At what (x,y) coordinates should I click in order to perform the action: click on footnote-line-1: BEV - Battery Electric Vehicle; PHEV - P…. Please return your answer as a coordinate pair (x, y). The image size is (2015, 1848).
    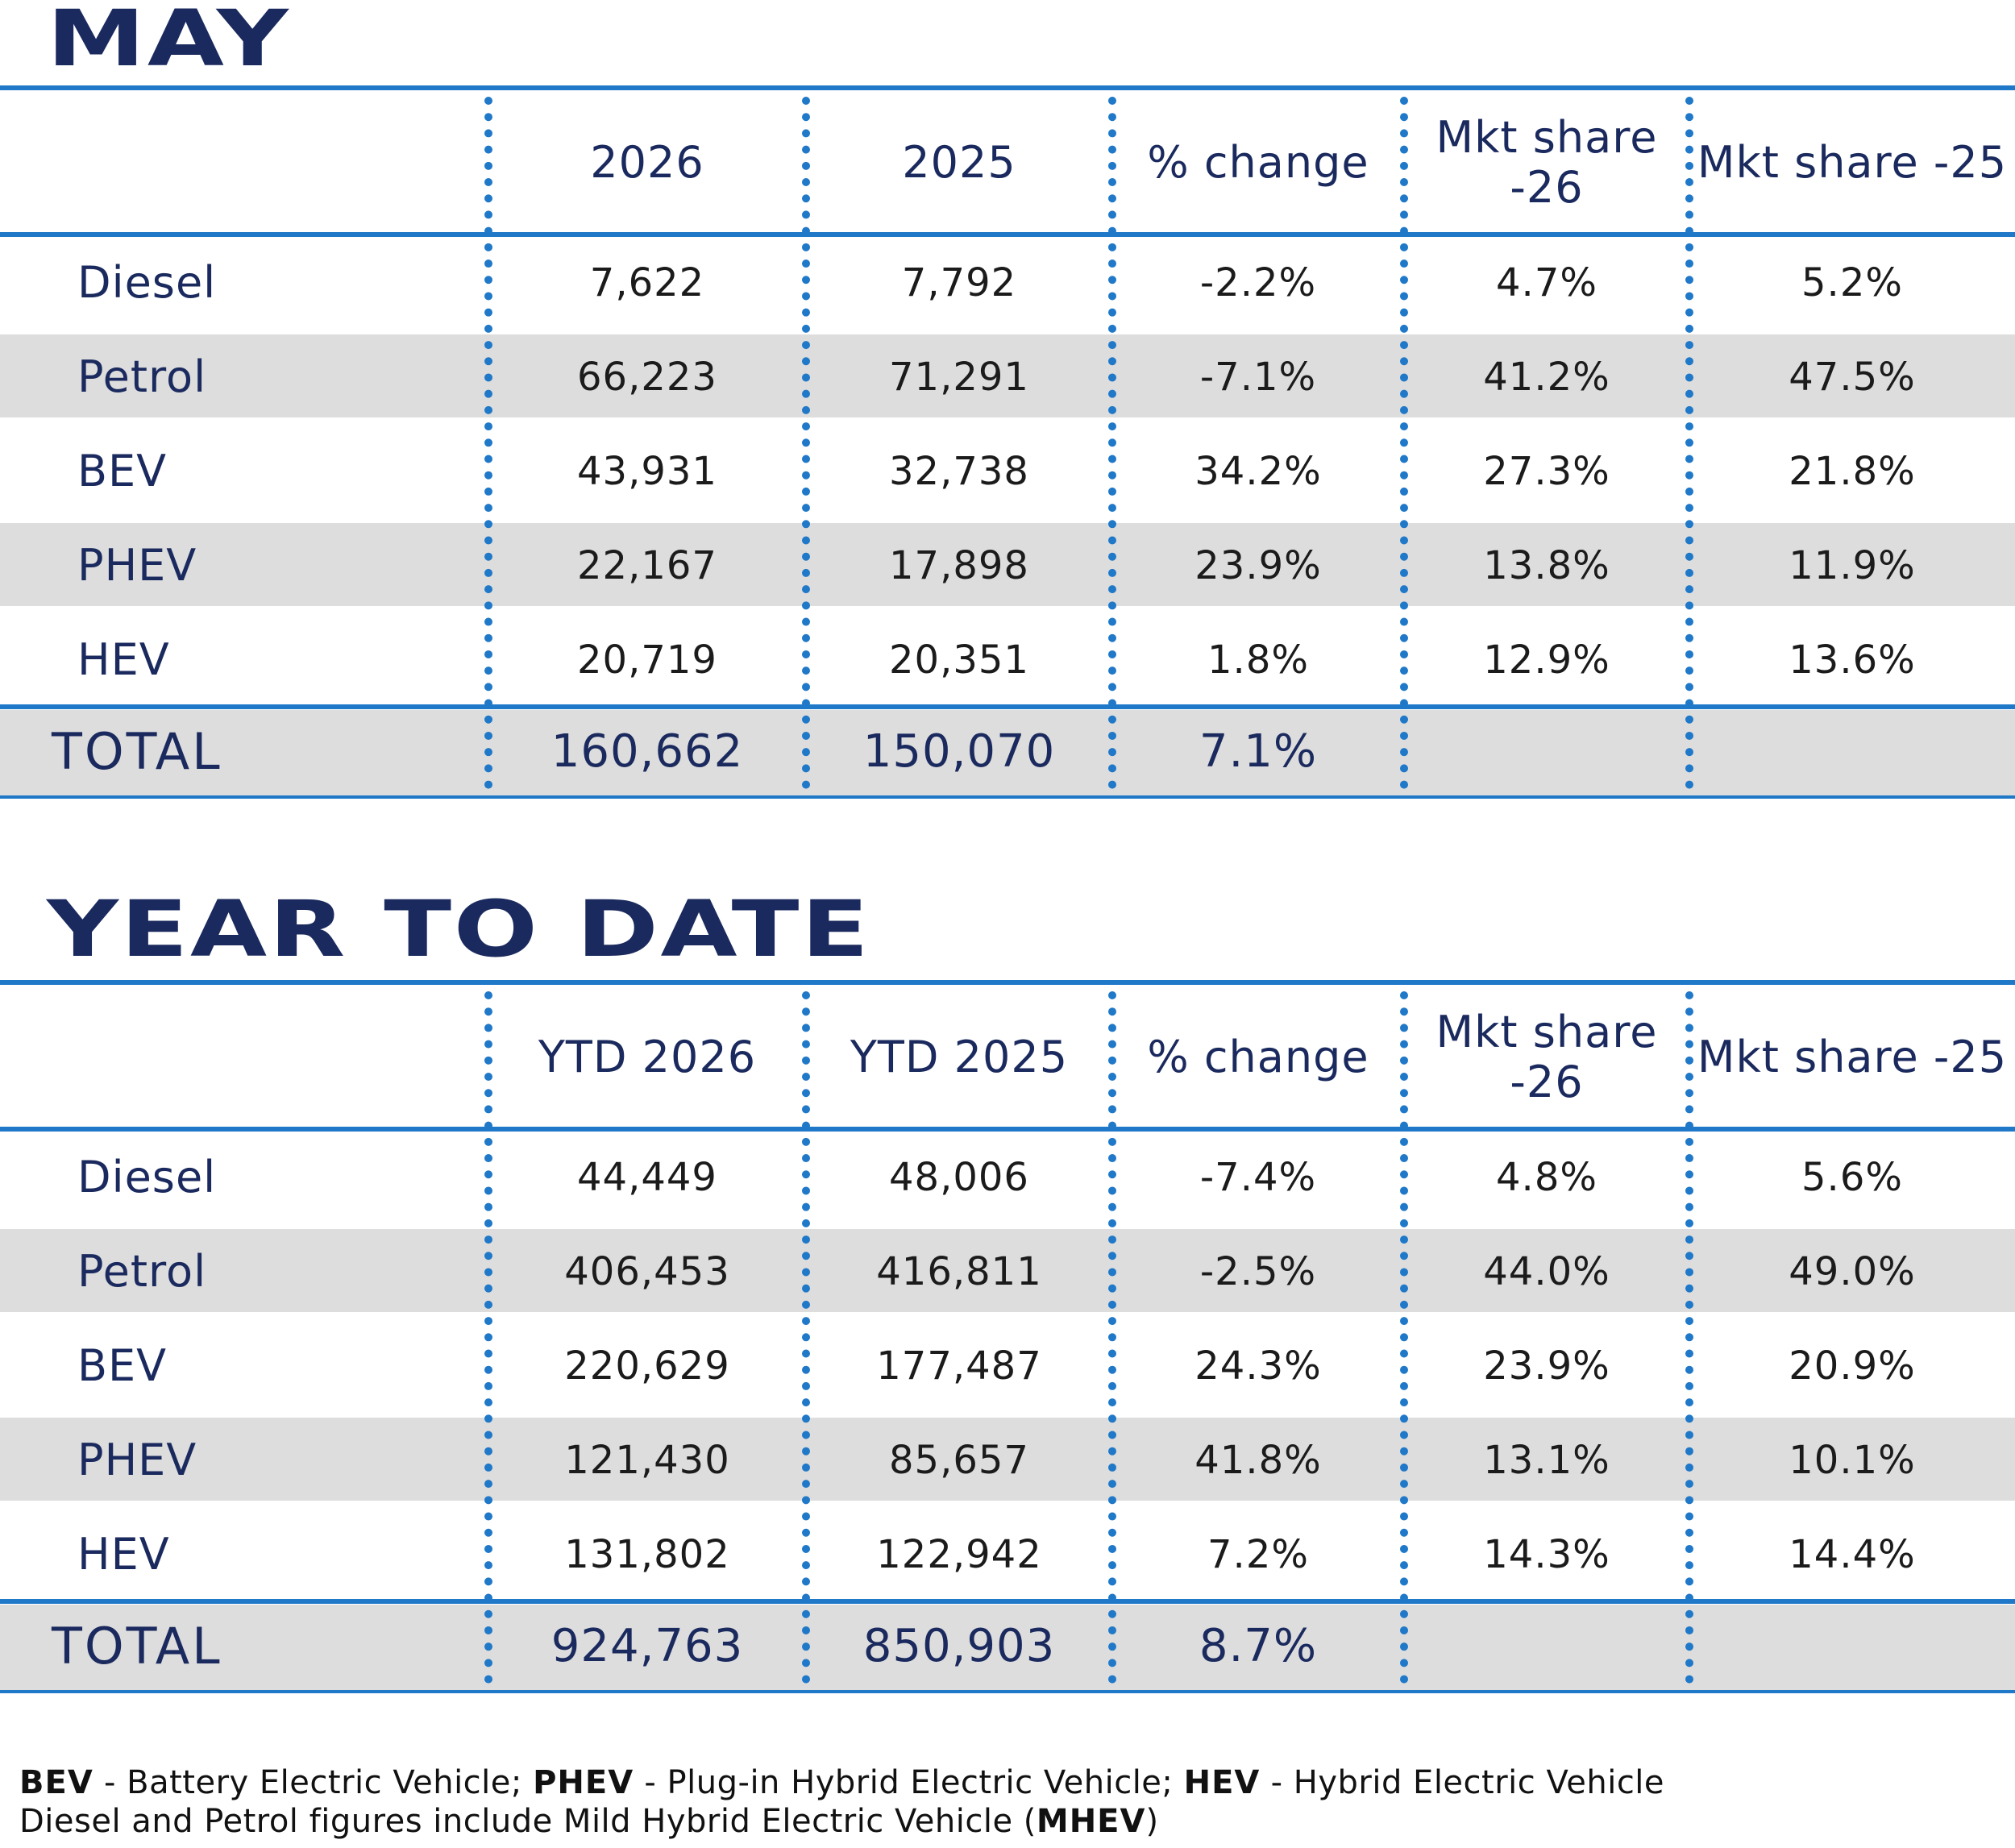
    Looking at the image, I should click on (1010, 1782).